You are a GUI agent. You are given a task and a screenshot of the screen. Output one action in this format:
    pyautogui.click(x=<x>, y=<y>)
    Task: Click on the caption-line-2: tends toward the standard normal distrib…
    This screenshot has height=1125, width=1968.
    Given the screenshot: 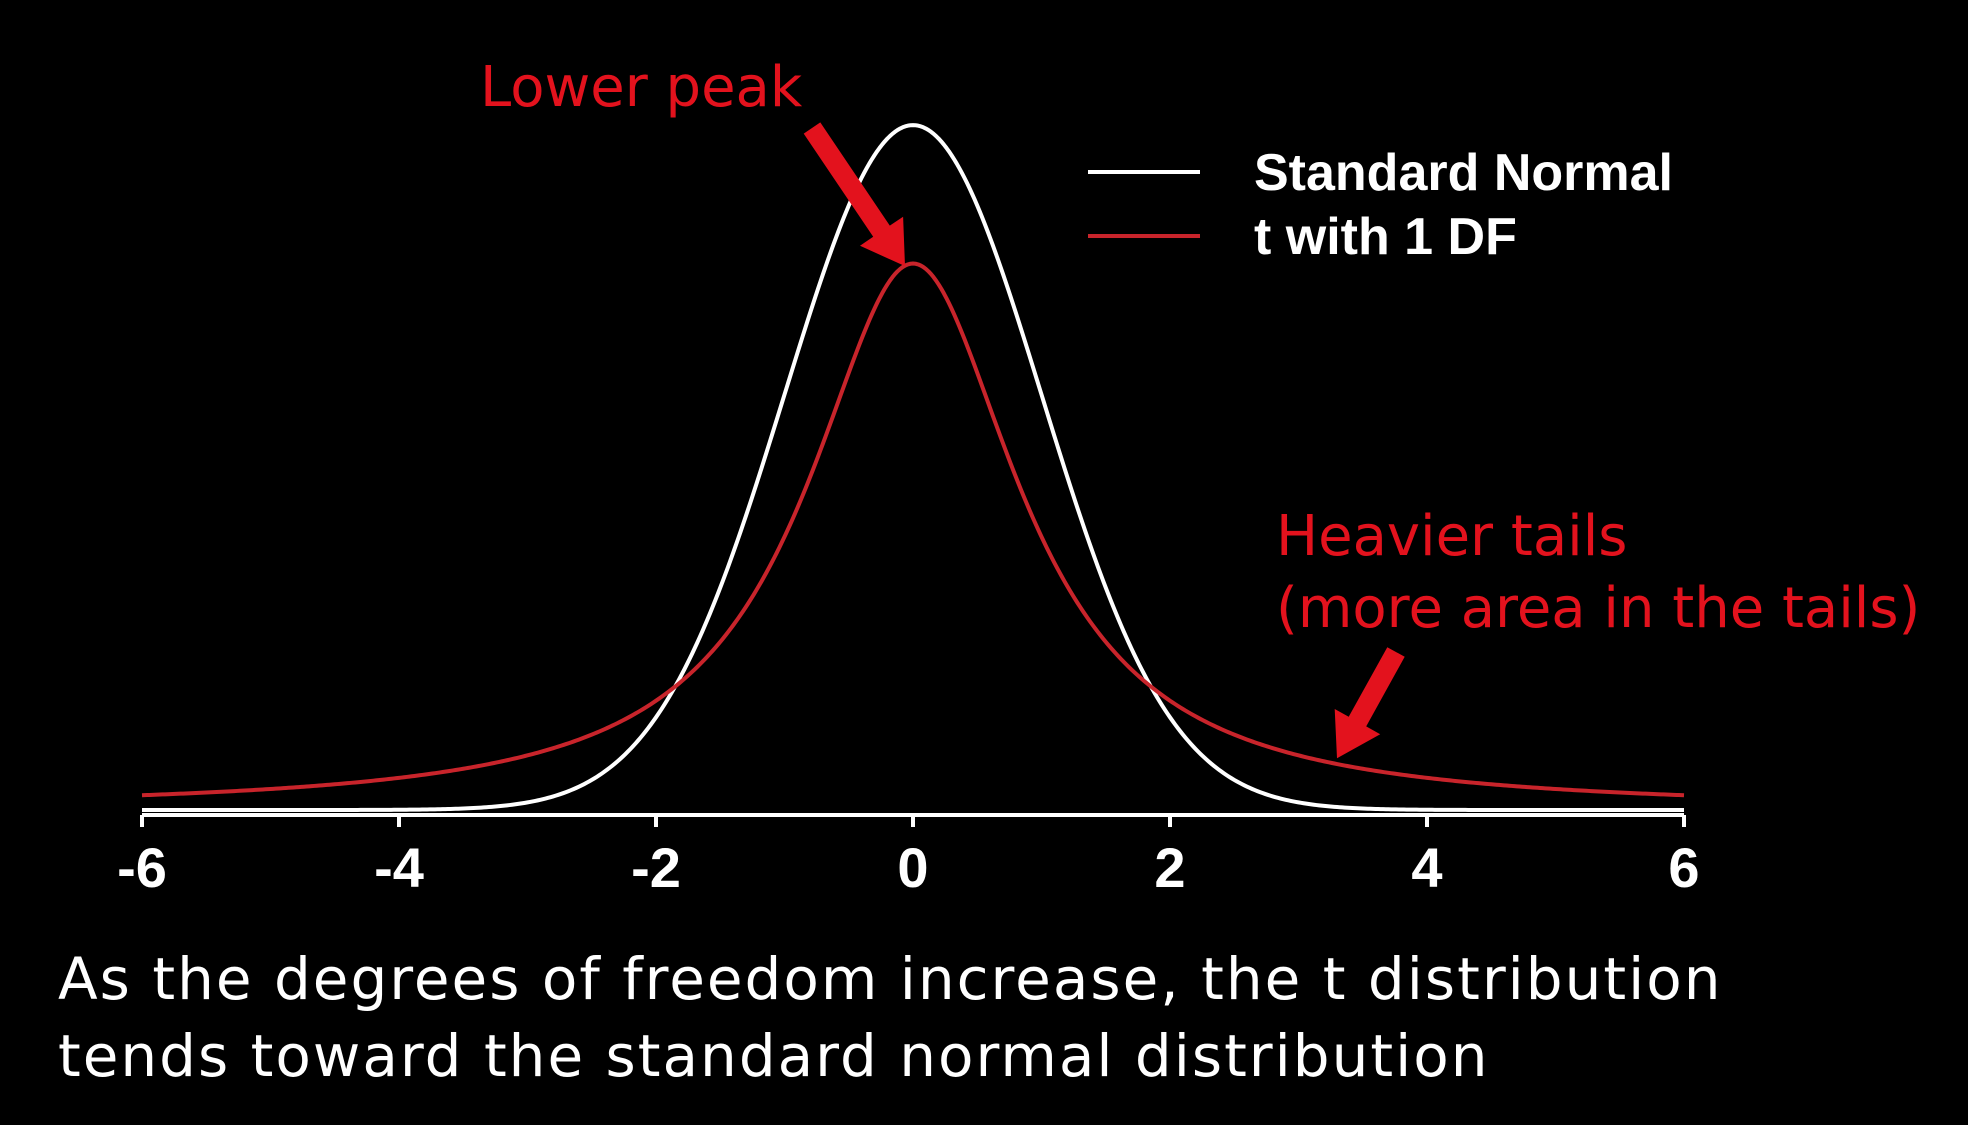 What is the action you would take?
    pyautogui.click(x=774, y=1056)
    